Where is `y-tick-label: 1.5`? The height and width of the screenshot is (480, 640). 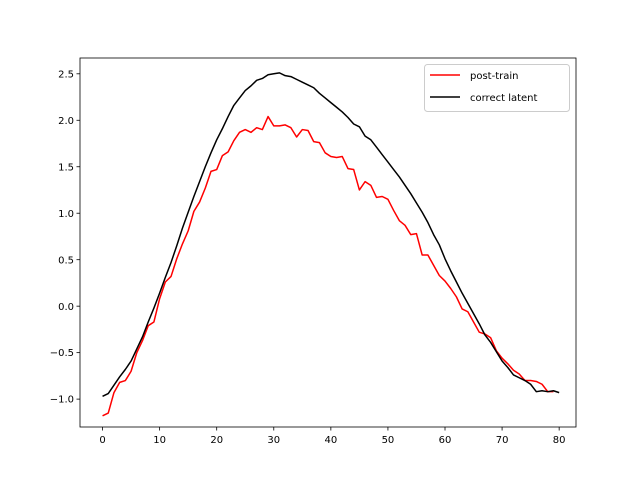 y-tick-label: 1.5 is located at coordinates (66, 167).